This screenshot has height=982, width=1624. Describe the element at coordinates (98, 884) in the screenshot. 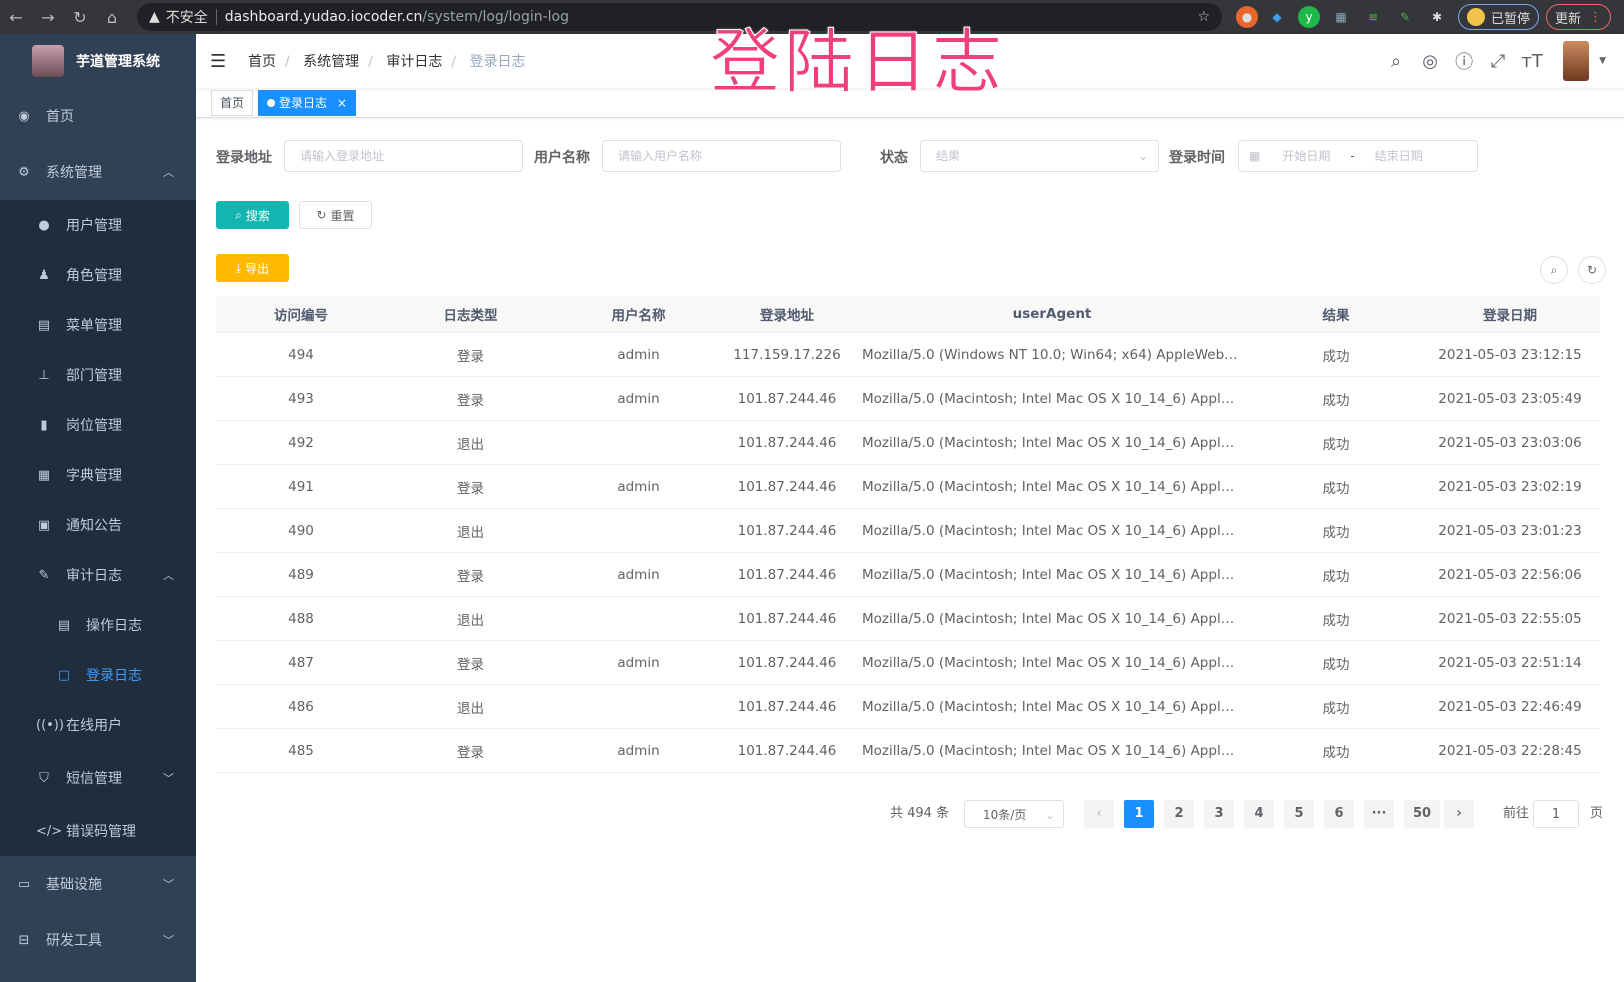

I see `sidebar-item-infra: ▭ 基础设施 ﹀` at that location.